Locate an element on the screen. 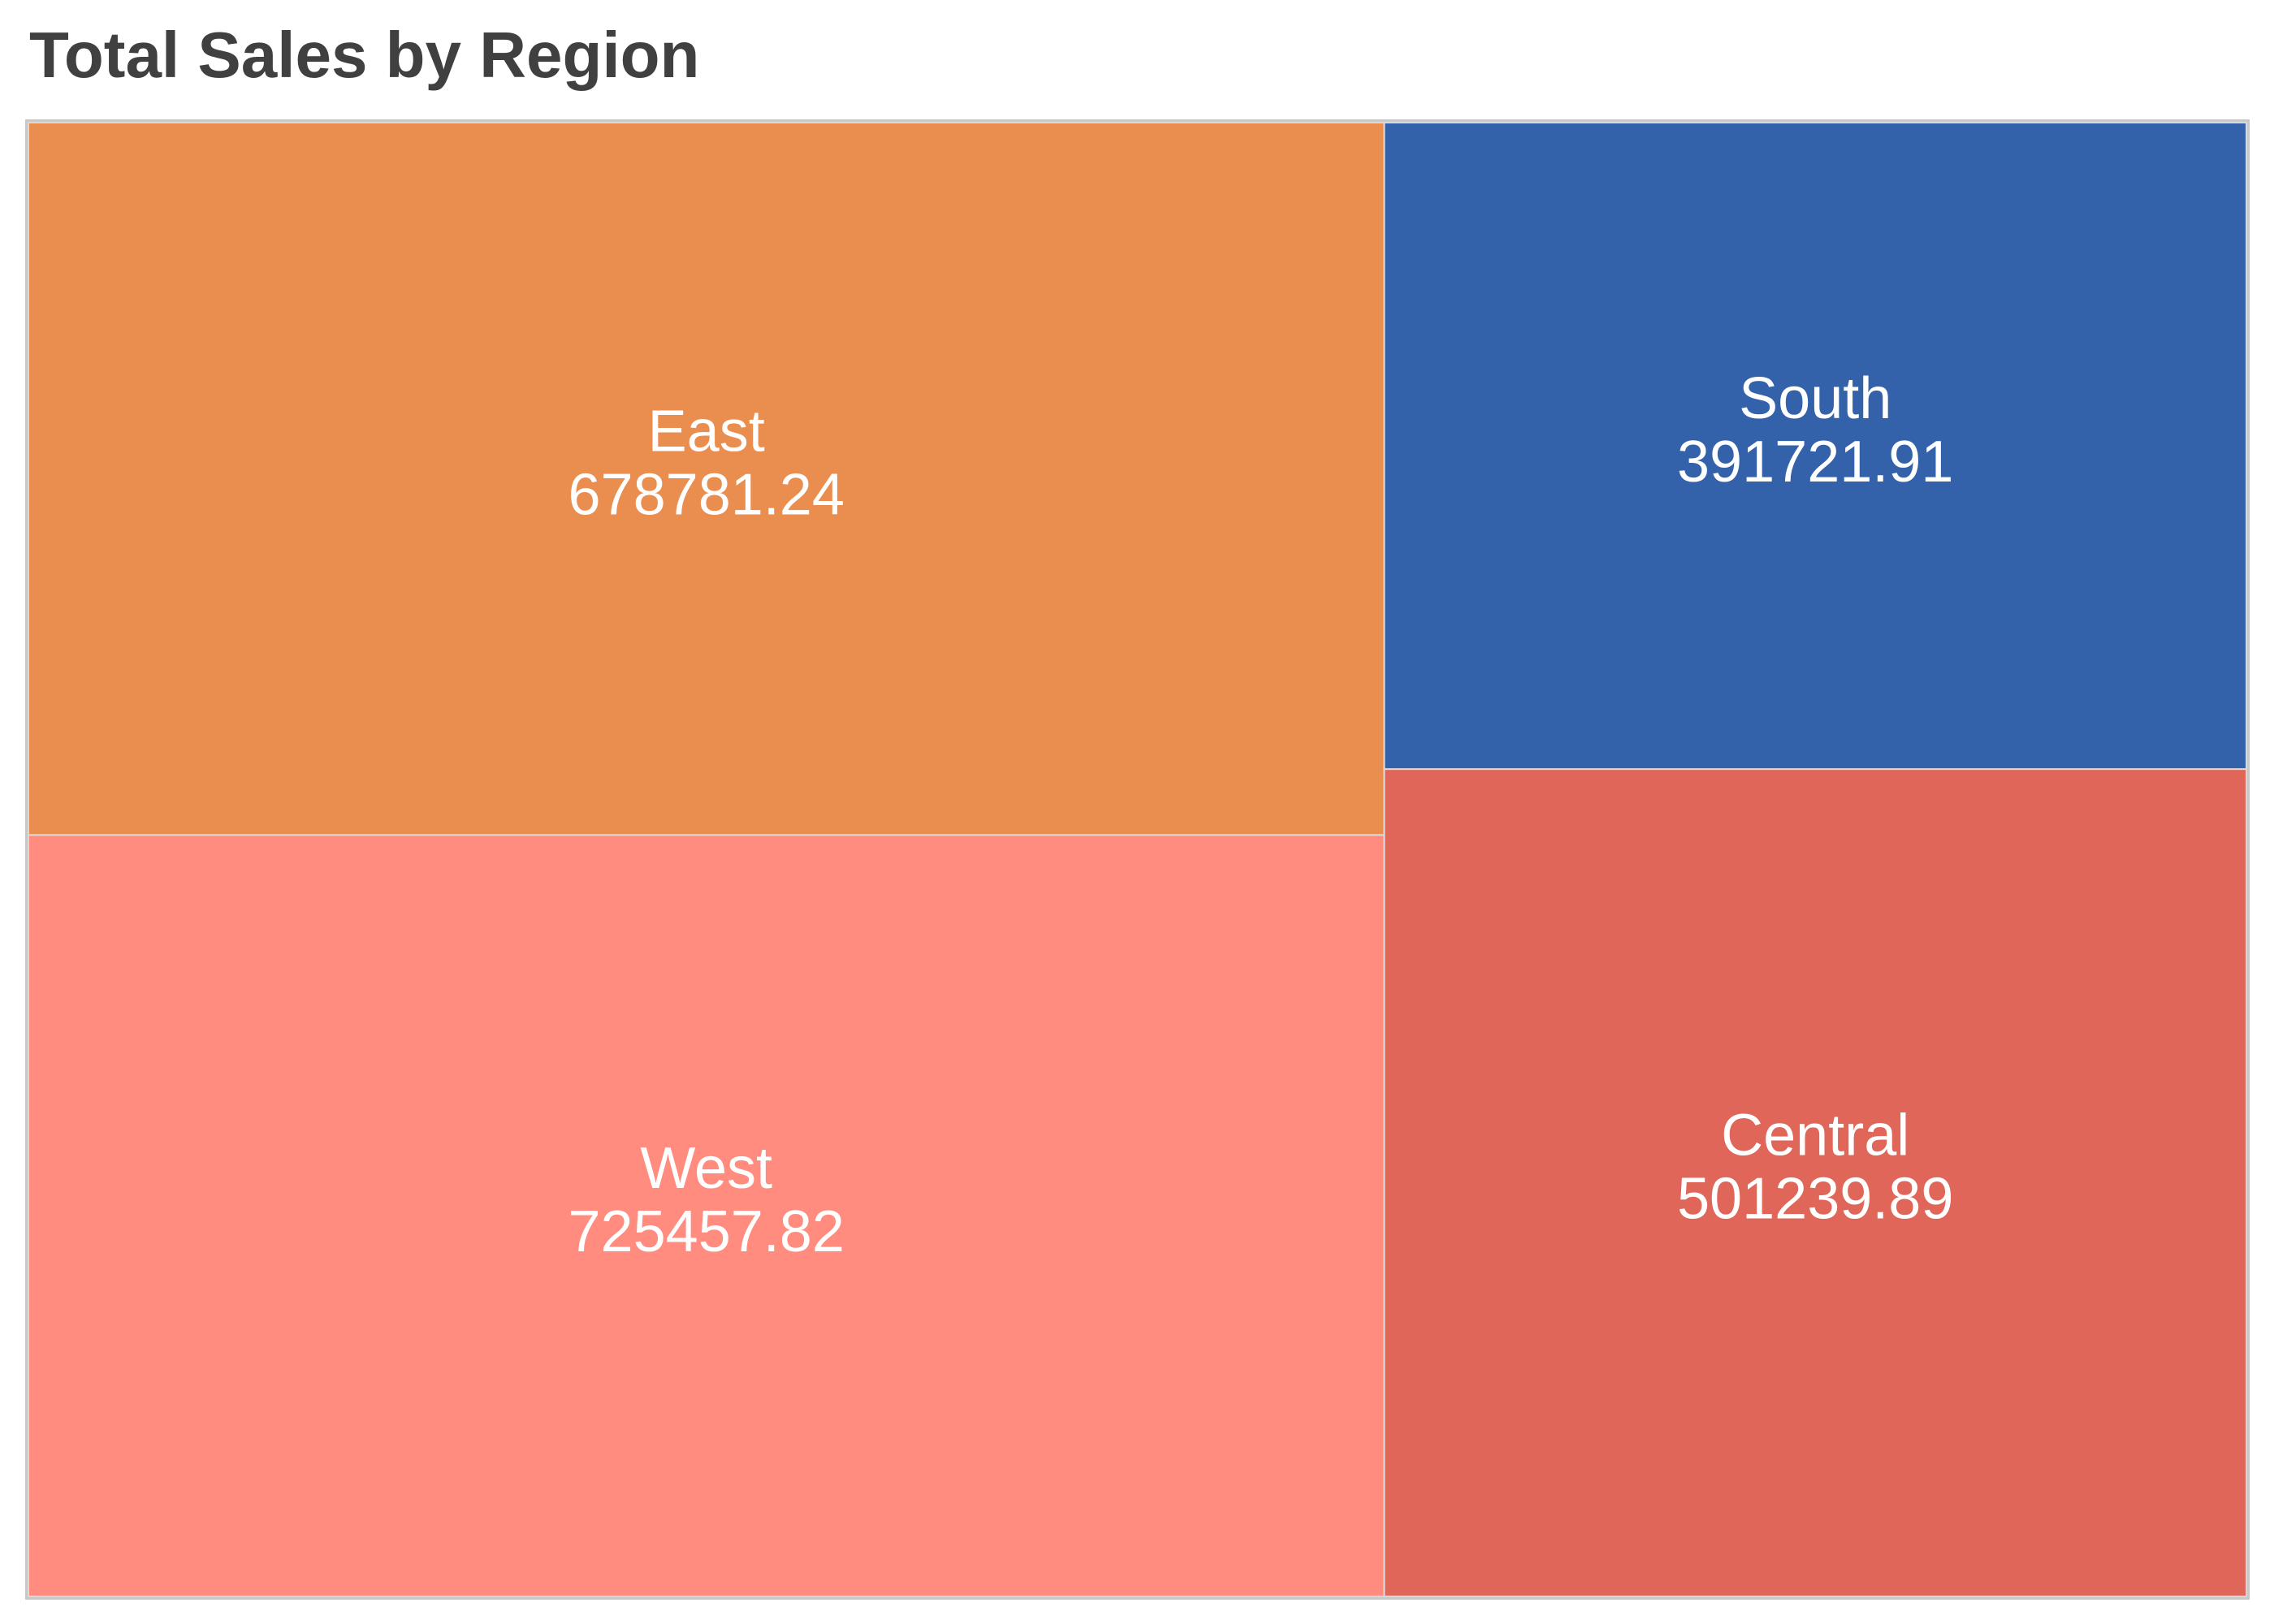 This screenshot has width=2274, height=1624. tile-name-west: West is located at coordinates (706, 1169).